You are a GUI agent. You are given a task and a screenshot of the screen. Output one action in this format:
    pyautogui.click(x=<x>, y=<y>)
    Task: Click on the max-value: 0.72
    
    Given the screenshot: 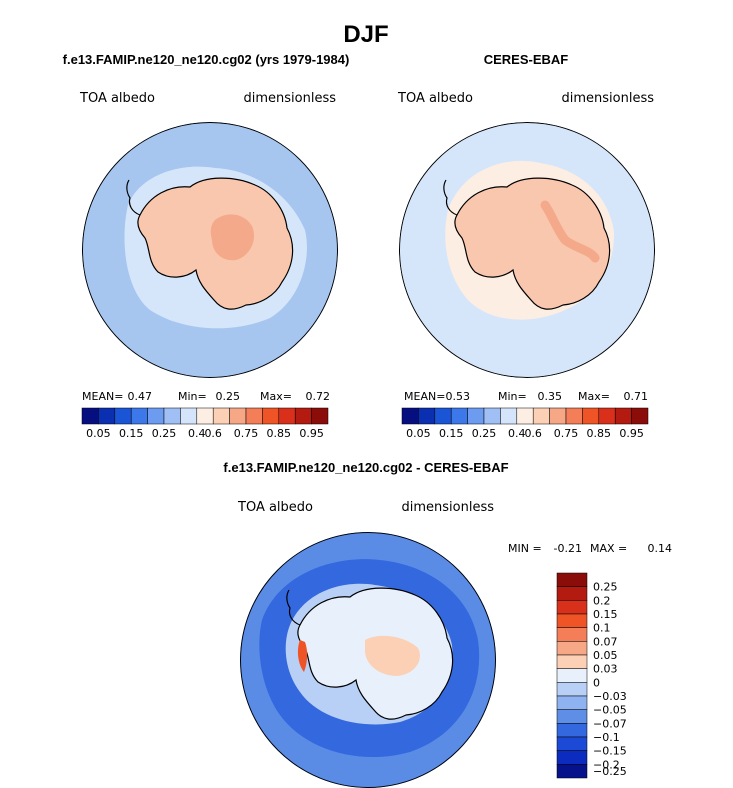 What is the action you would take?
    pyautogui.click(x=318, y=396)
    